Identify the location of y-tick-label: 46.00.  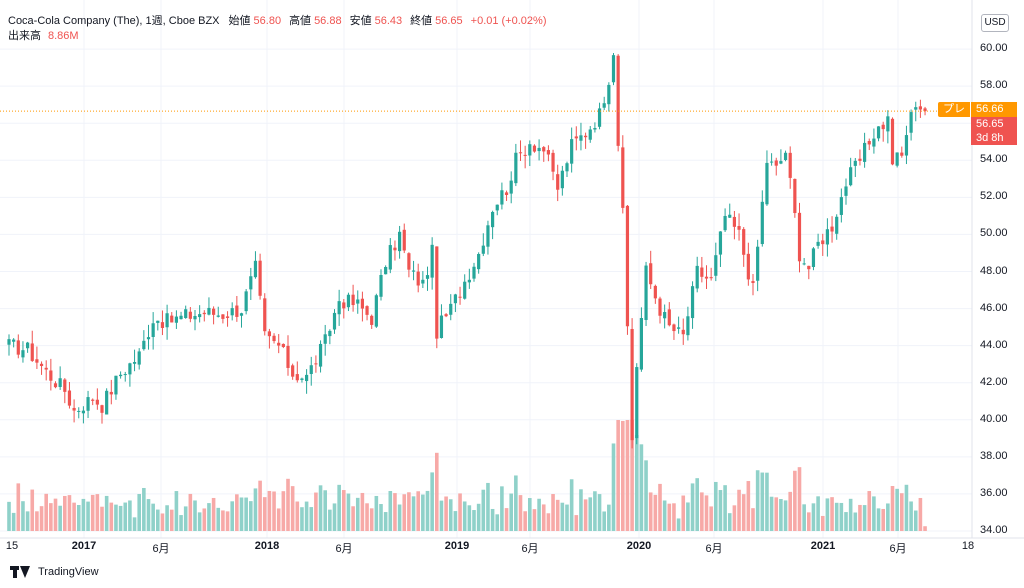
(994, 307).